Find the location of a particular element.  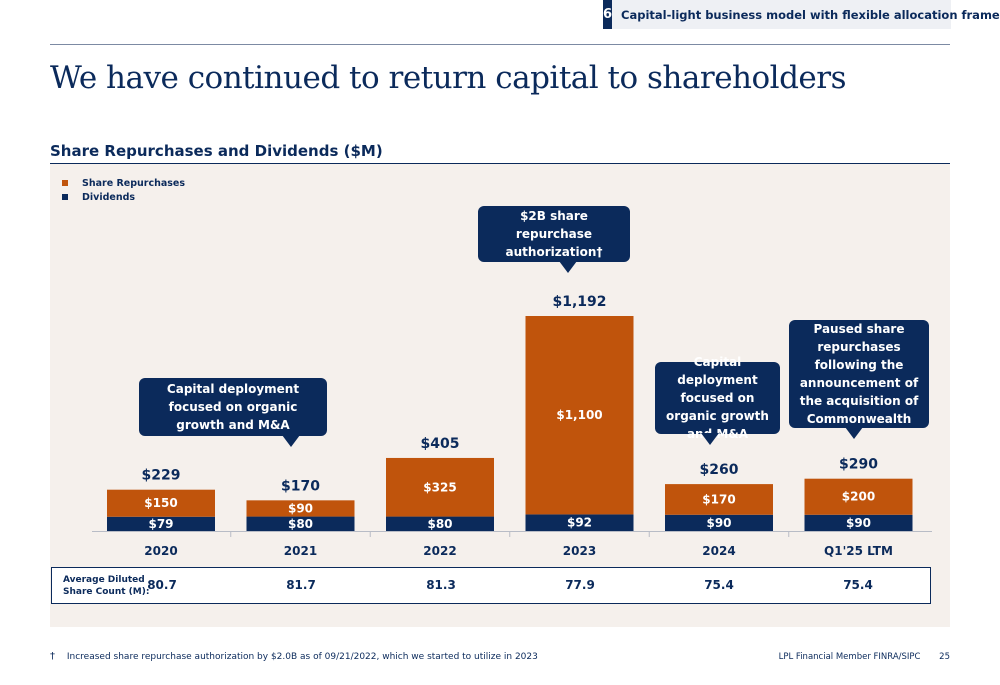

section-number: 6 is located at coordinates (608, 14).